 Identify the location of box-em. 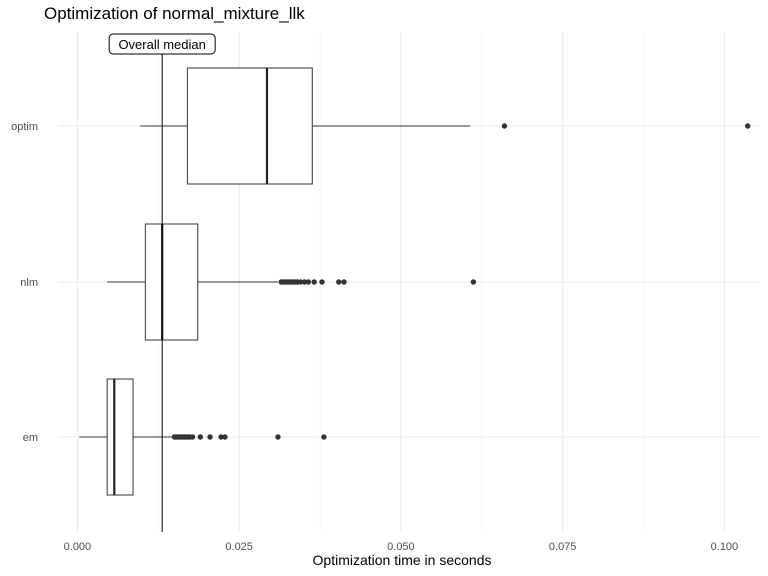
(120, 437).